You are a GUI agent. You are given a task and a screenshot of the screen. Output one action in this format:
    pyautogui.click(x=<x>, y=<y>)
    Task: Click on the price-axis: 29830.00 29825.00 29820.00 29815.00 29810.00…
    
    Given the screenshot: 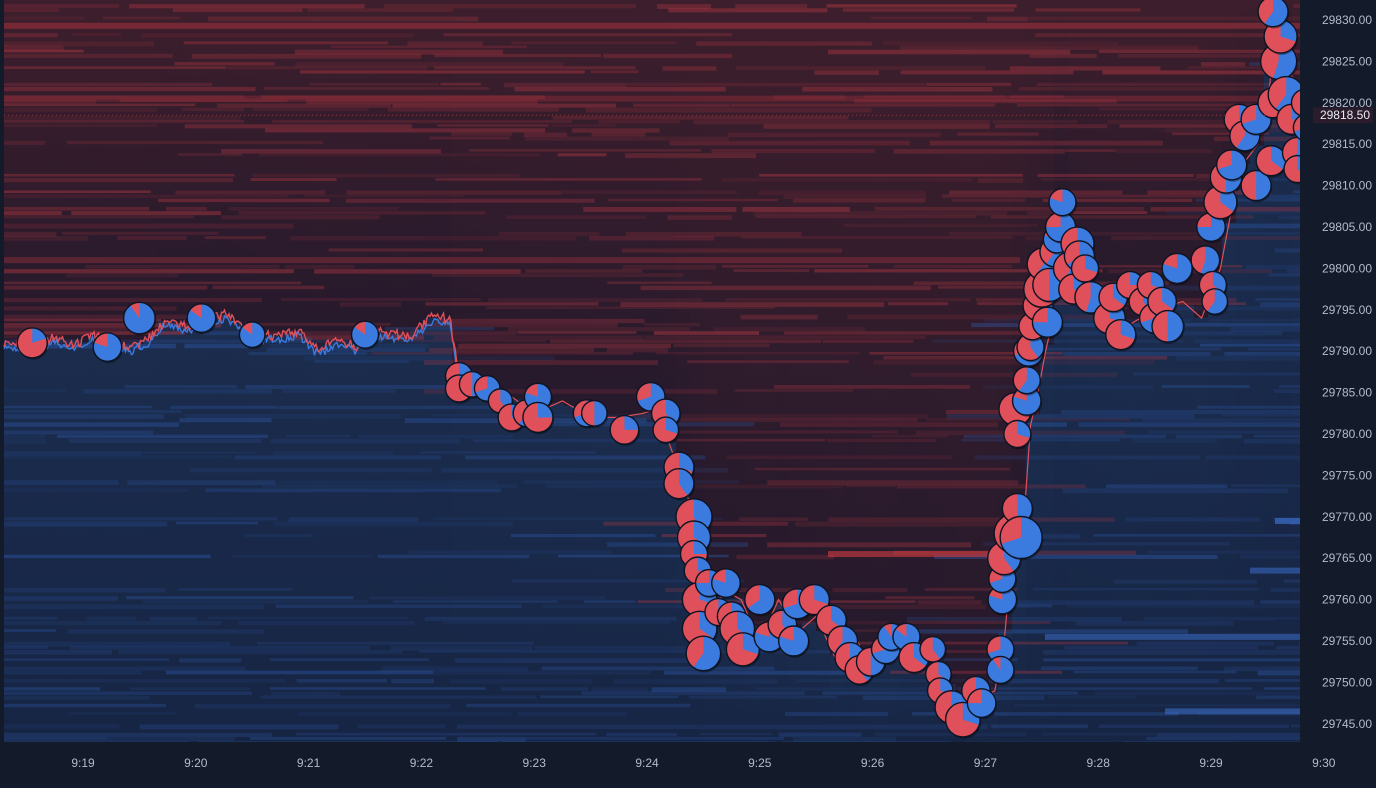 What is the action you would take?
    pyautogui.click(x=1338, y=394)
    